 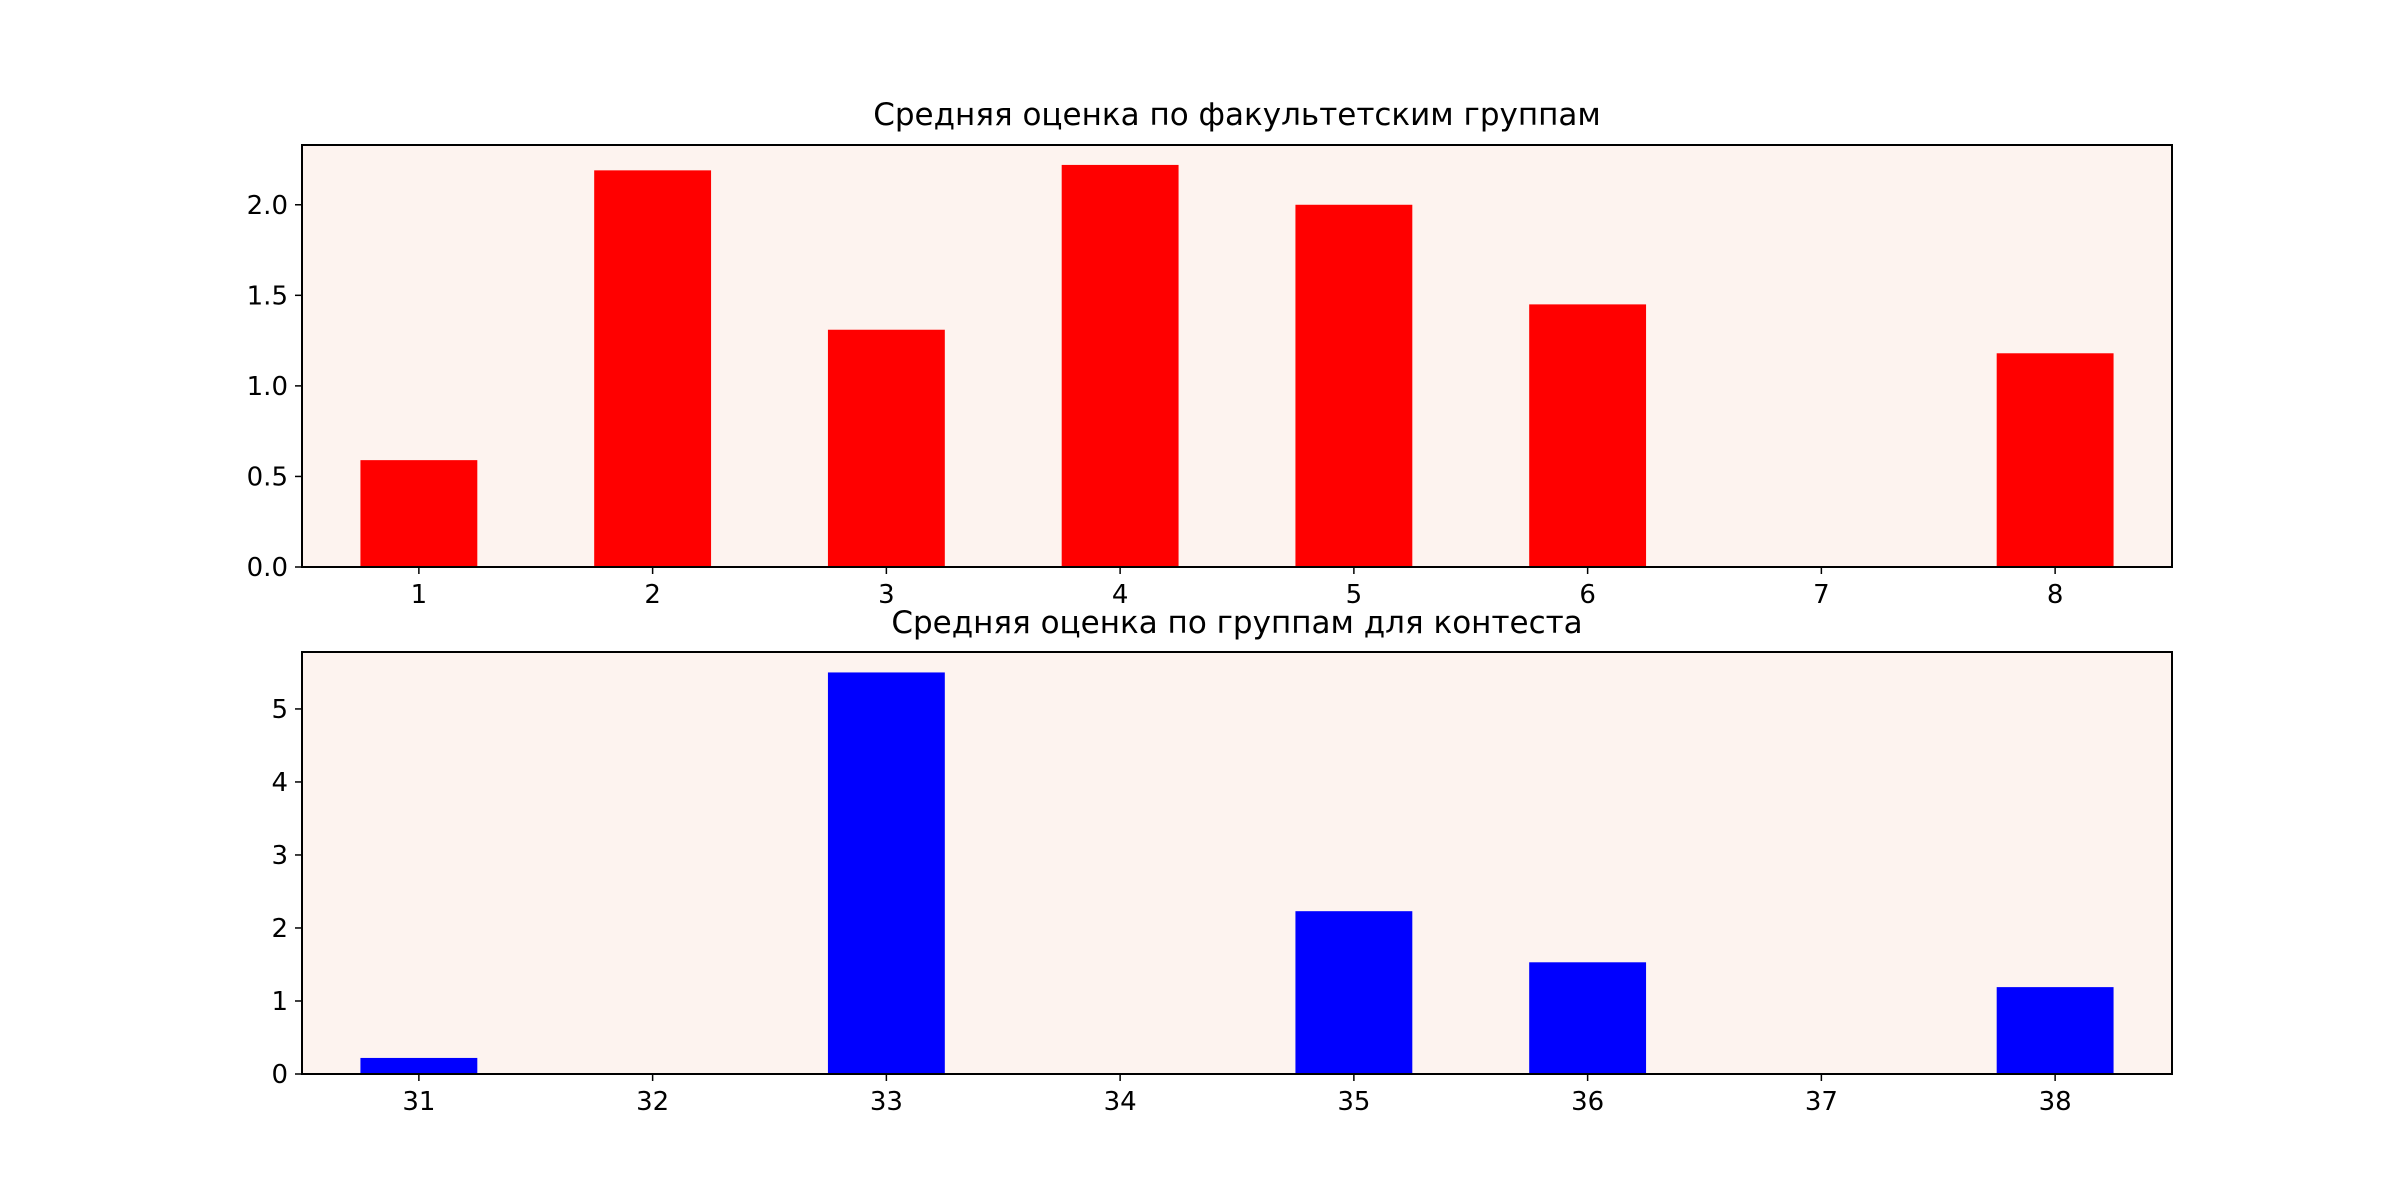 I want to click on faculty-groups-x-tick-label: 3, so click(x=886, y=595).